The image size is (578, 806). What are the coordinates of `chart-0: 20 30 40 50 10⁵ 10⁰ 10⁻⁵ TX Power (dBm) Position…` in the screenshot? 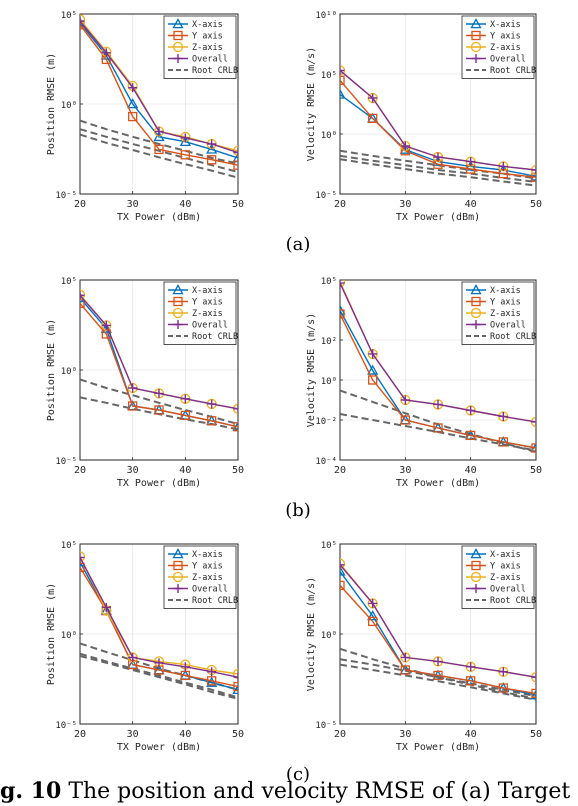 It's located at (145, 117).